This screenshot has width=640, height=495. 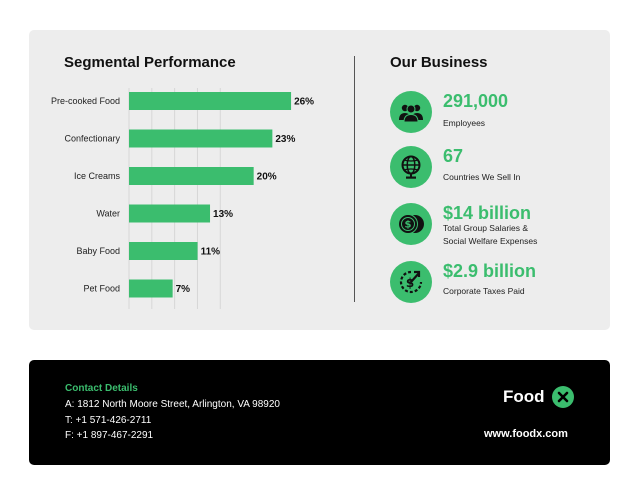 What do you see at coordinates (98, 251) in the screenshot?
I see `category-label: Baby Food` at bounding box center [98, 251].